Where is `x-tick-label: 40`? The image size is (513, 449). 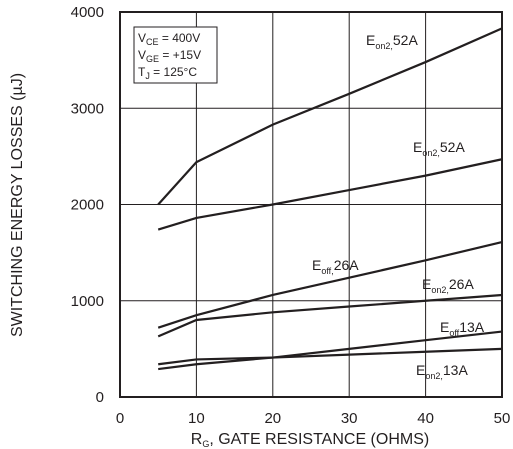 x-tick-label: 40 is located at coordinates (425, 418).